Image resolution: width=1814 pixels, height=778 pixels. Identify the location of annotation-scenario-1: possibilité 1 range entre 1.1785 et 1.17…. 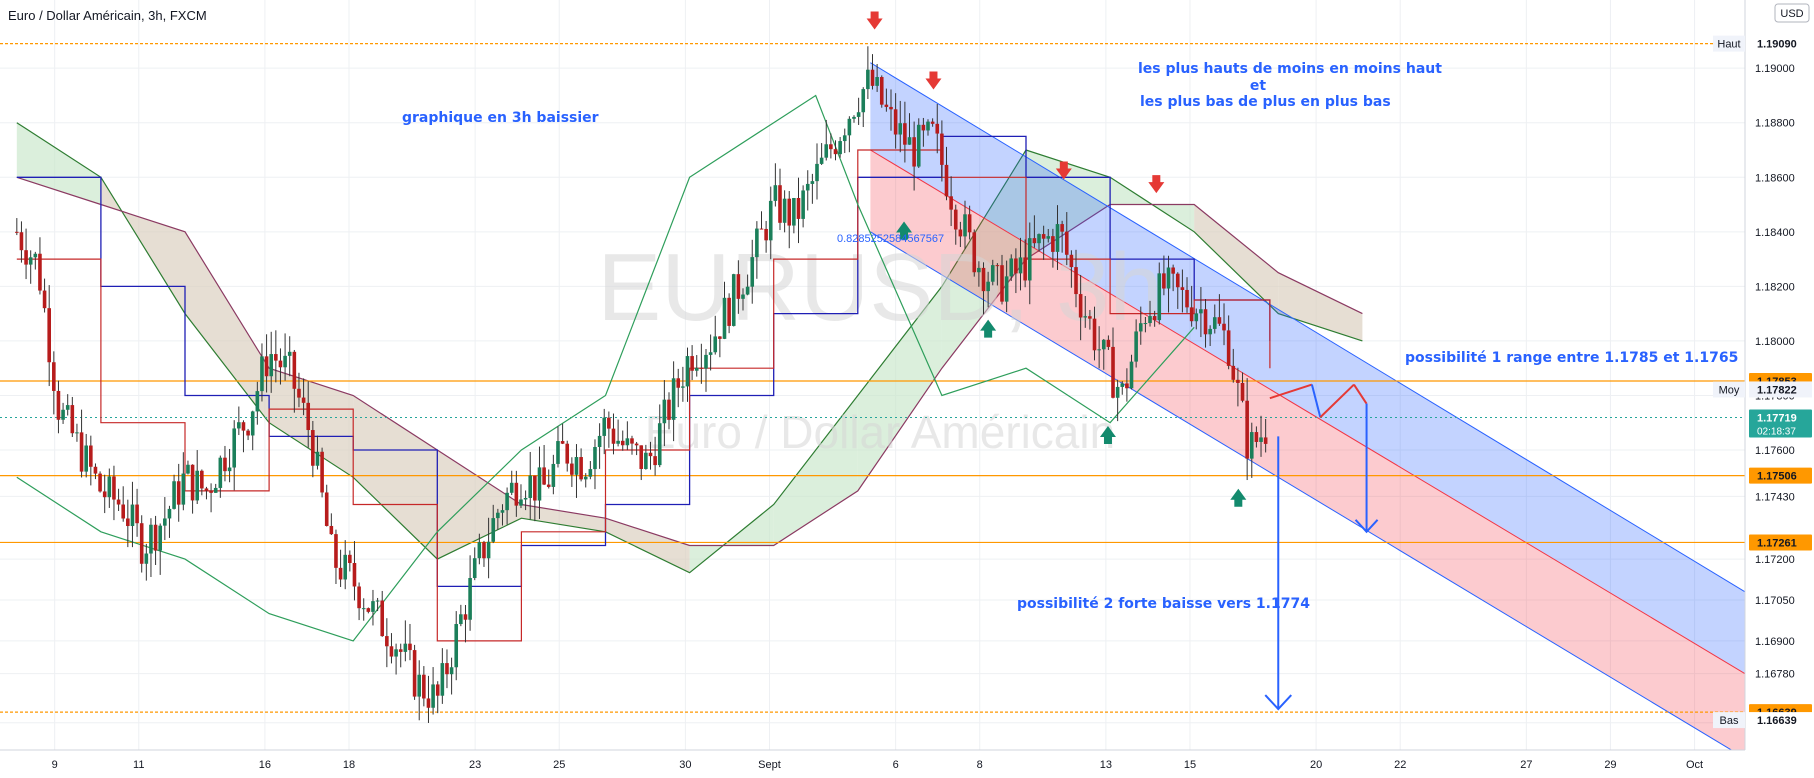
(1571, 358).